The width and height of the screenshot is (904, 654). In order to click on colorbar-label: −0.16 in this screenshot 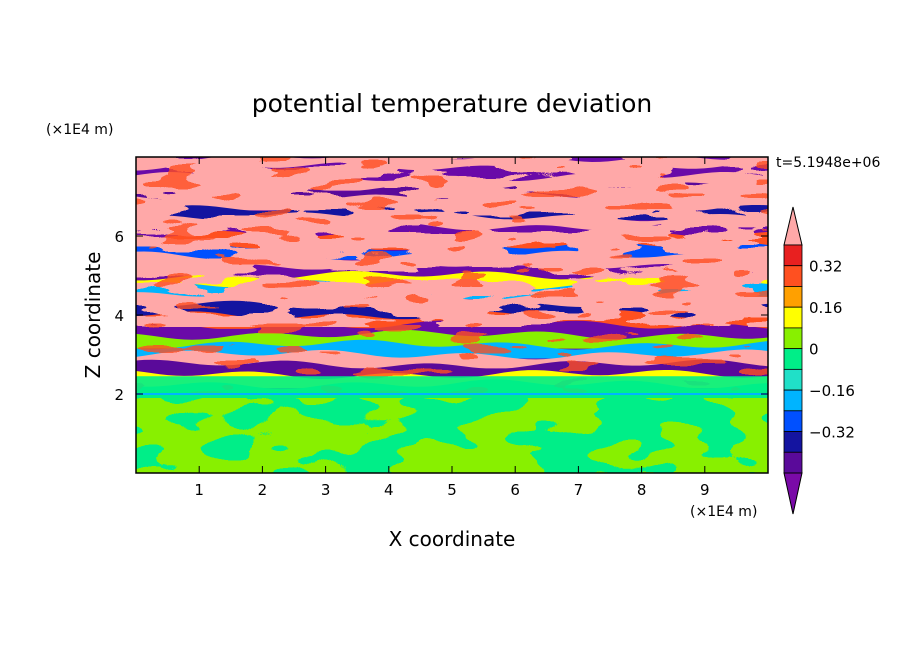, I will do `click(832, 391)`.